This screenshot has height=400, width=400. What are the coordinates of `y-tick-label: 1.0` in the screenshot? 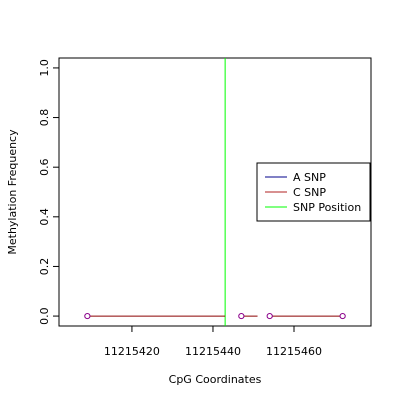 It's located at (44, 68).